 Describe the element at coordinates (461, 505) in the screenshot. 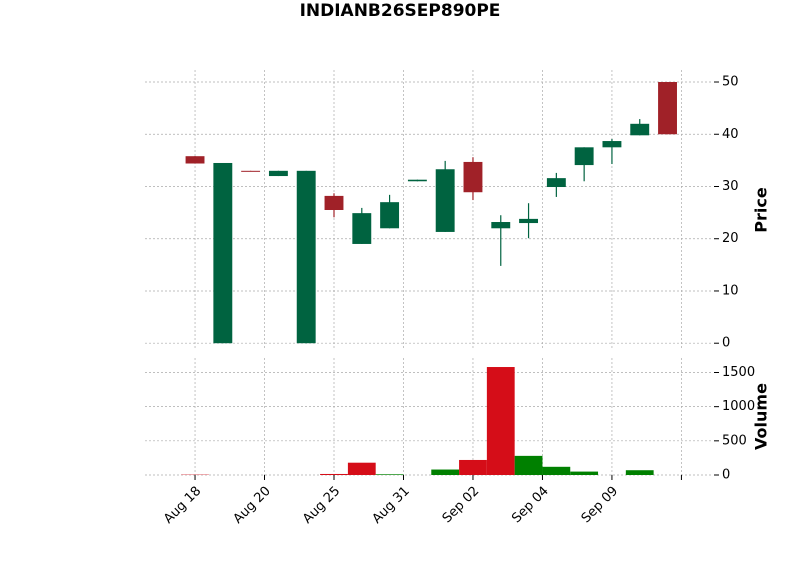

I see `x-tick-label: Sep 02` at that location.